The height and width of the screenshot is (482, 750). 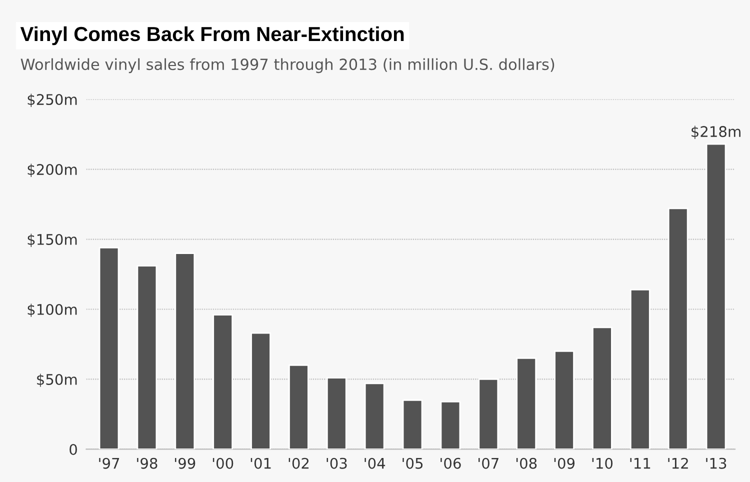 I want to click on chart-title: Vinyl Comes Back From Near-Extinction, so click(x=212, y=36).